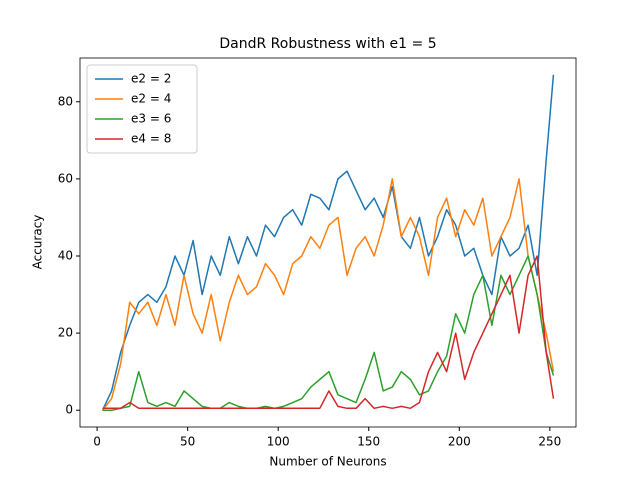 The width and height of the screenshot is (640, 480). Describe the element at coordinates (65, 101) in the screenshot. I see `y-tick-label: 80` at that location.